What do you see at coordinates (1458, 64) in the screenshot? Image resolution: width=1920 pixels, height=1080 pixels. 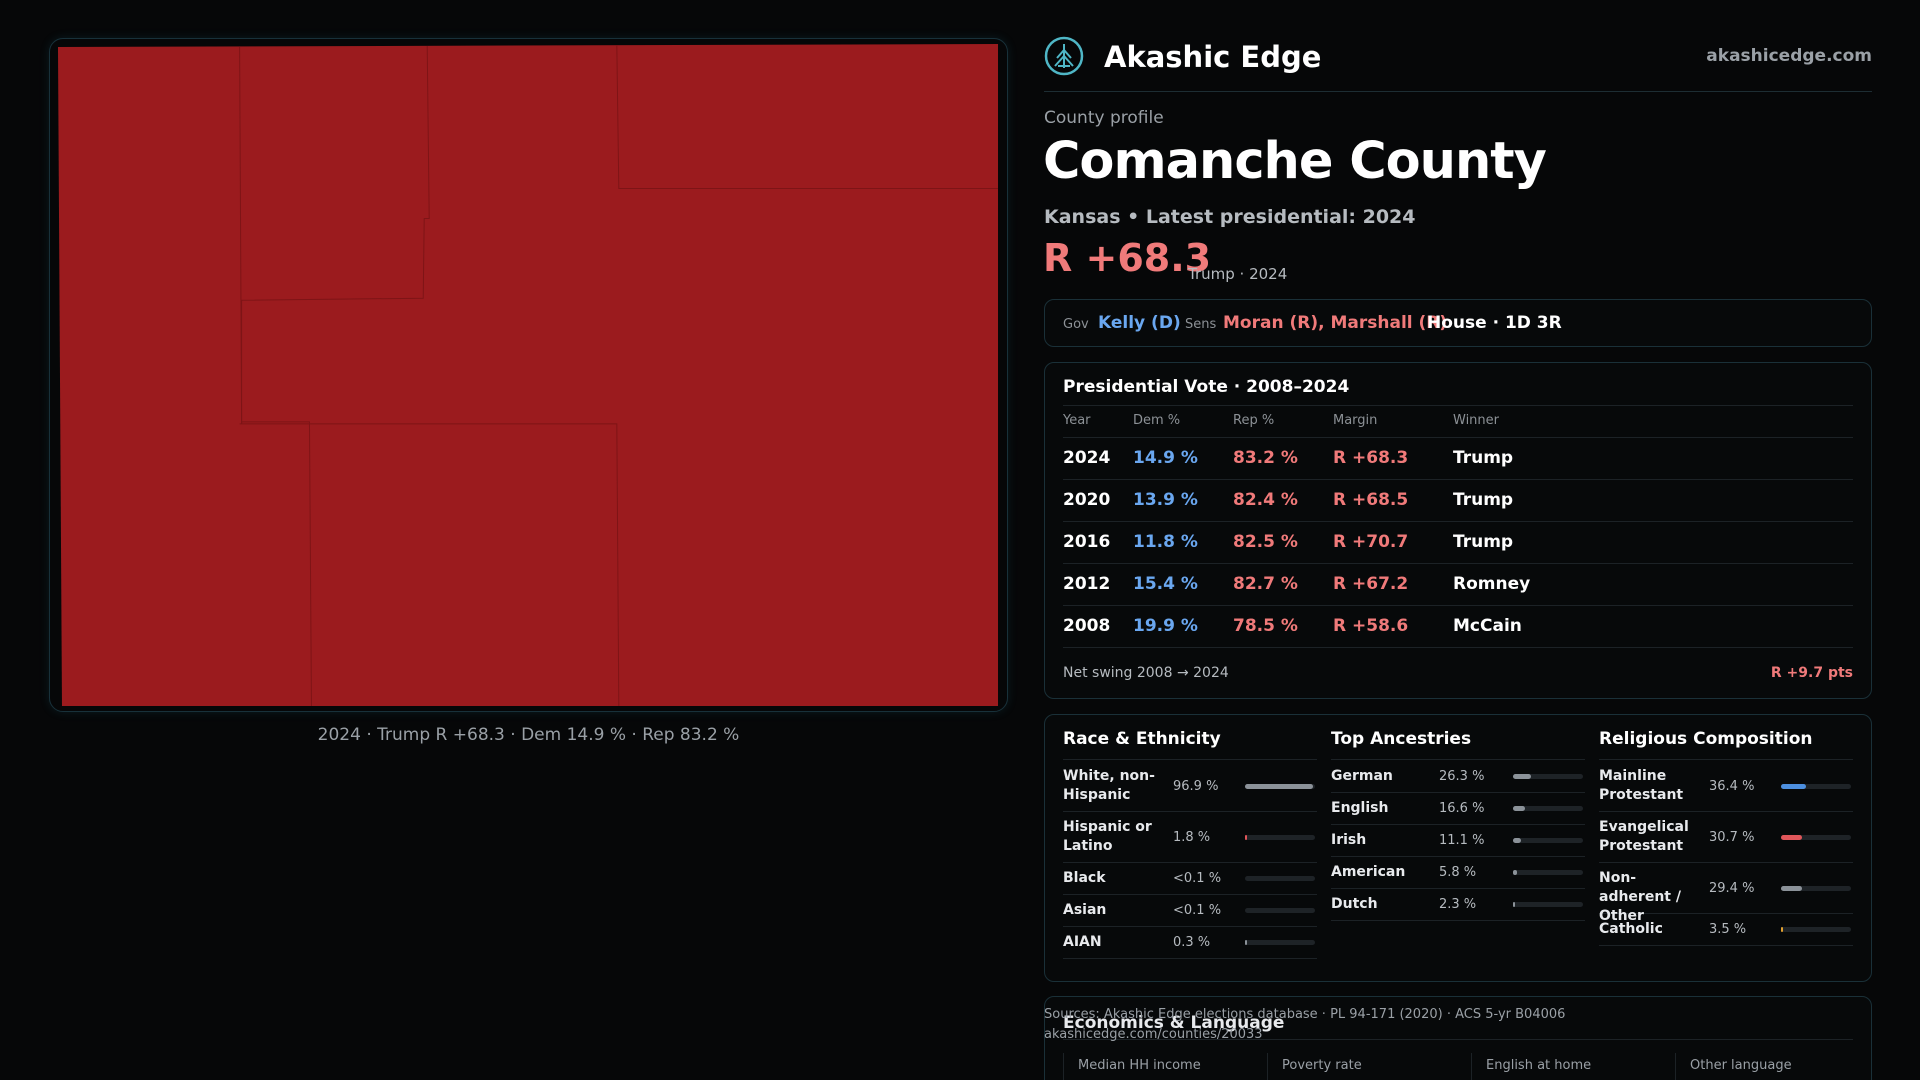 I see `site-header: Akashic Edge akashicedge.com` at bounding box center [1458, 64].